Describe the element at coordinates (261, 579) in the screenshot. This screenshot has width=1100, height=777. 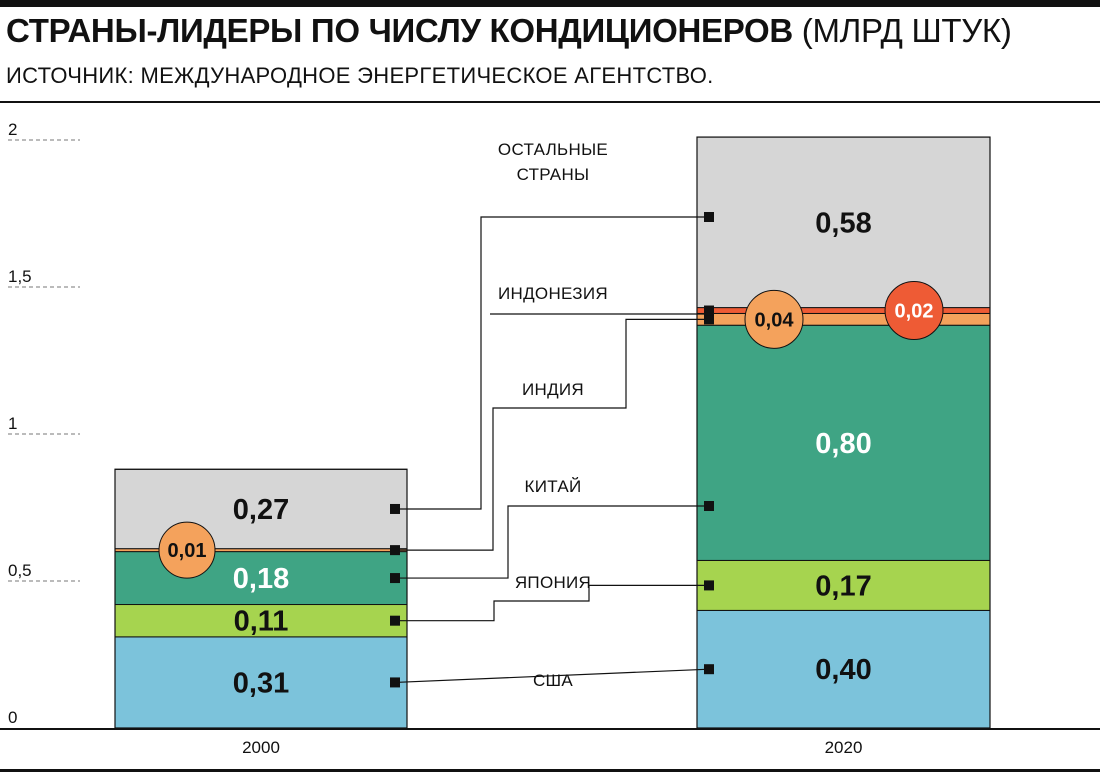
I see `value-label-китай-2000: 0,18` at that location.